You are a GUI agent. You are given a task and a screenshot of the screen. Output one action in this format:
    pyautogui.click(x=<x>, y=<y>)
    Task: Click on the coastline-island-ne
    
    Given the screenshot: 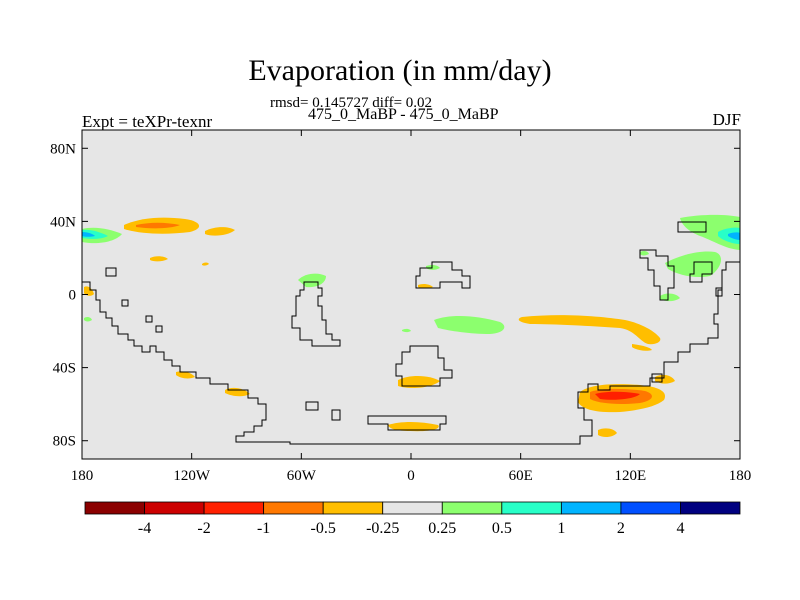 What is the action you would take?
    pyautogui.click(x=692, y=227)
    